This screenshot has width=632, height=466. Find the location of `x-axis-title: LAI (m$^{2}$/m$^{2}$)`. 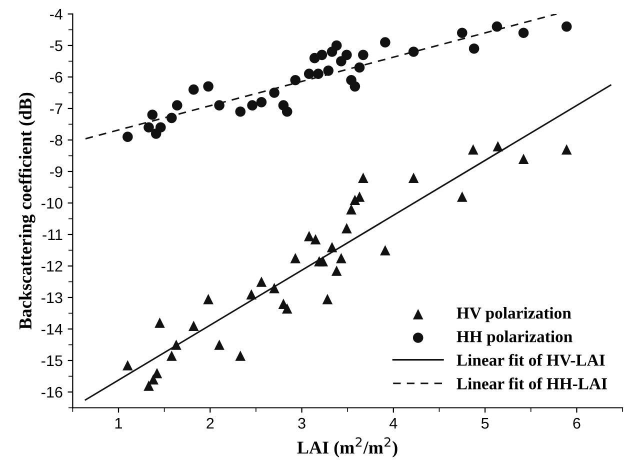

x-axis-title: LAI (m$^{2}$/m$^{2}$) is located at coordinates (347, 447).